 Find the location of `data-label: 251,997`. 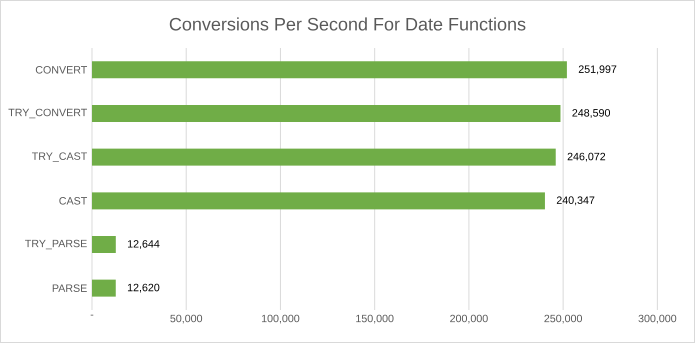

data-label: 251,997 is located at coordinates (597, 69).